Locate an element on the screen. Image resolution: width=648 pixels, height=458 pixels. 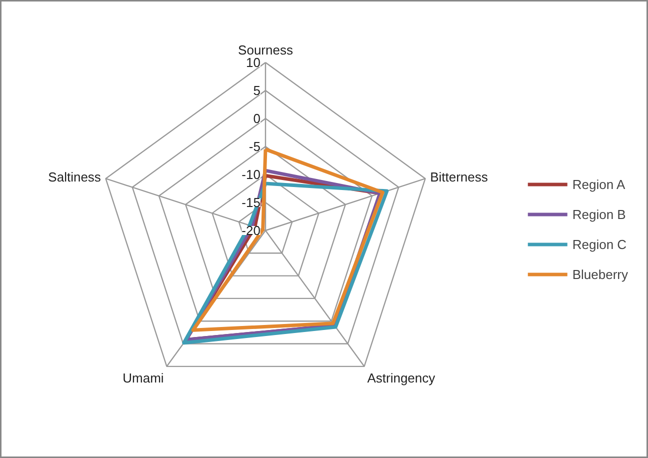
spoke-label: Sourness is located at coordinates (266, 50).